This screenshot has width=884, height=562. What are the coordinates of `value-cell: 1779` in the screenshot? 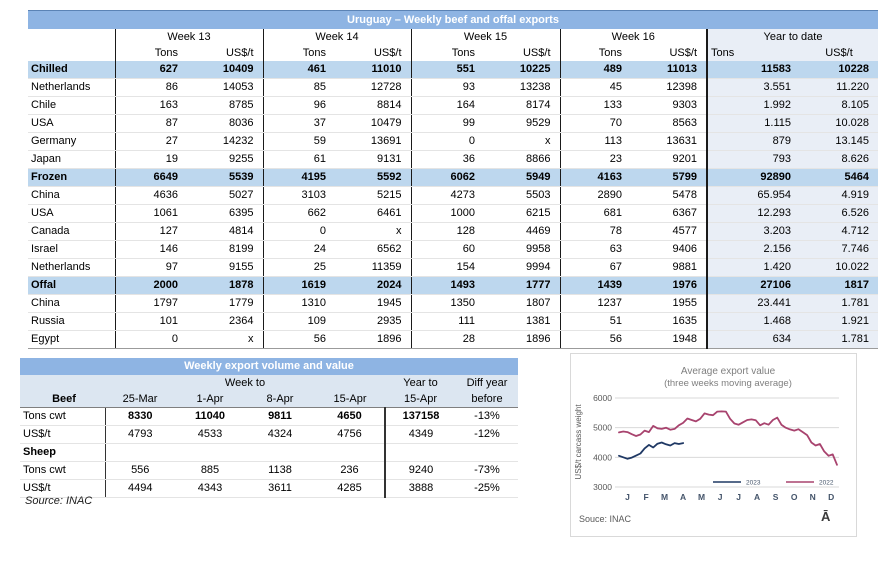 It's located at (225, 303).